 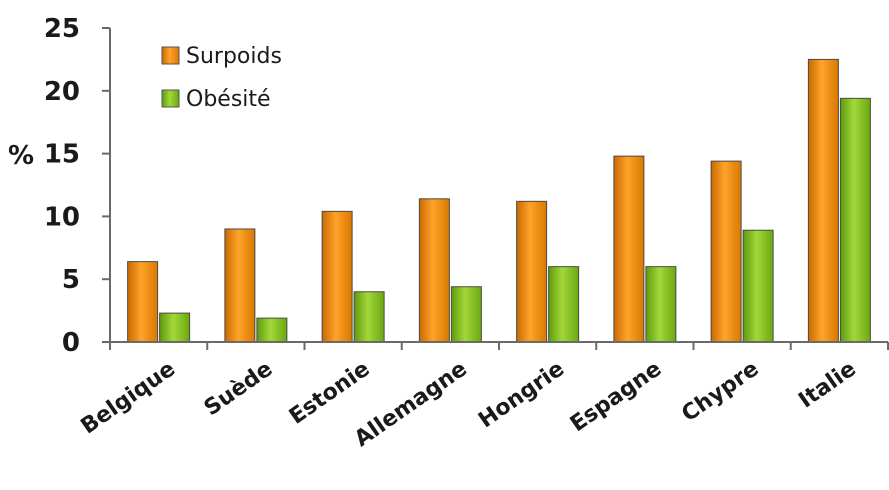 I want to click on category-label: Chypre, so click(x=720, y=391).